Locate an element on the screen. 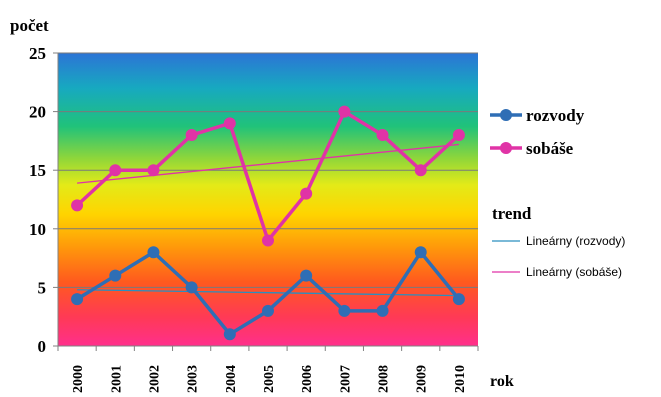 The width and height of the screenshot is (661, 397). legend-label: rozvody is located at coordinates (555, 115).